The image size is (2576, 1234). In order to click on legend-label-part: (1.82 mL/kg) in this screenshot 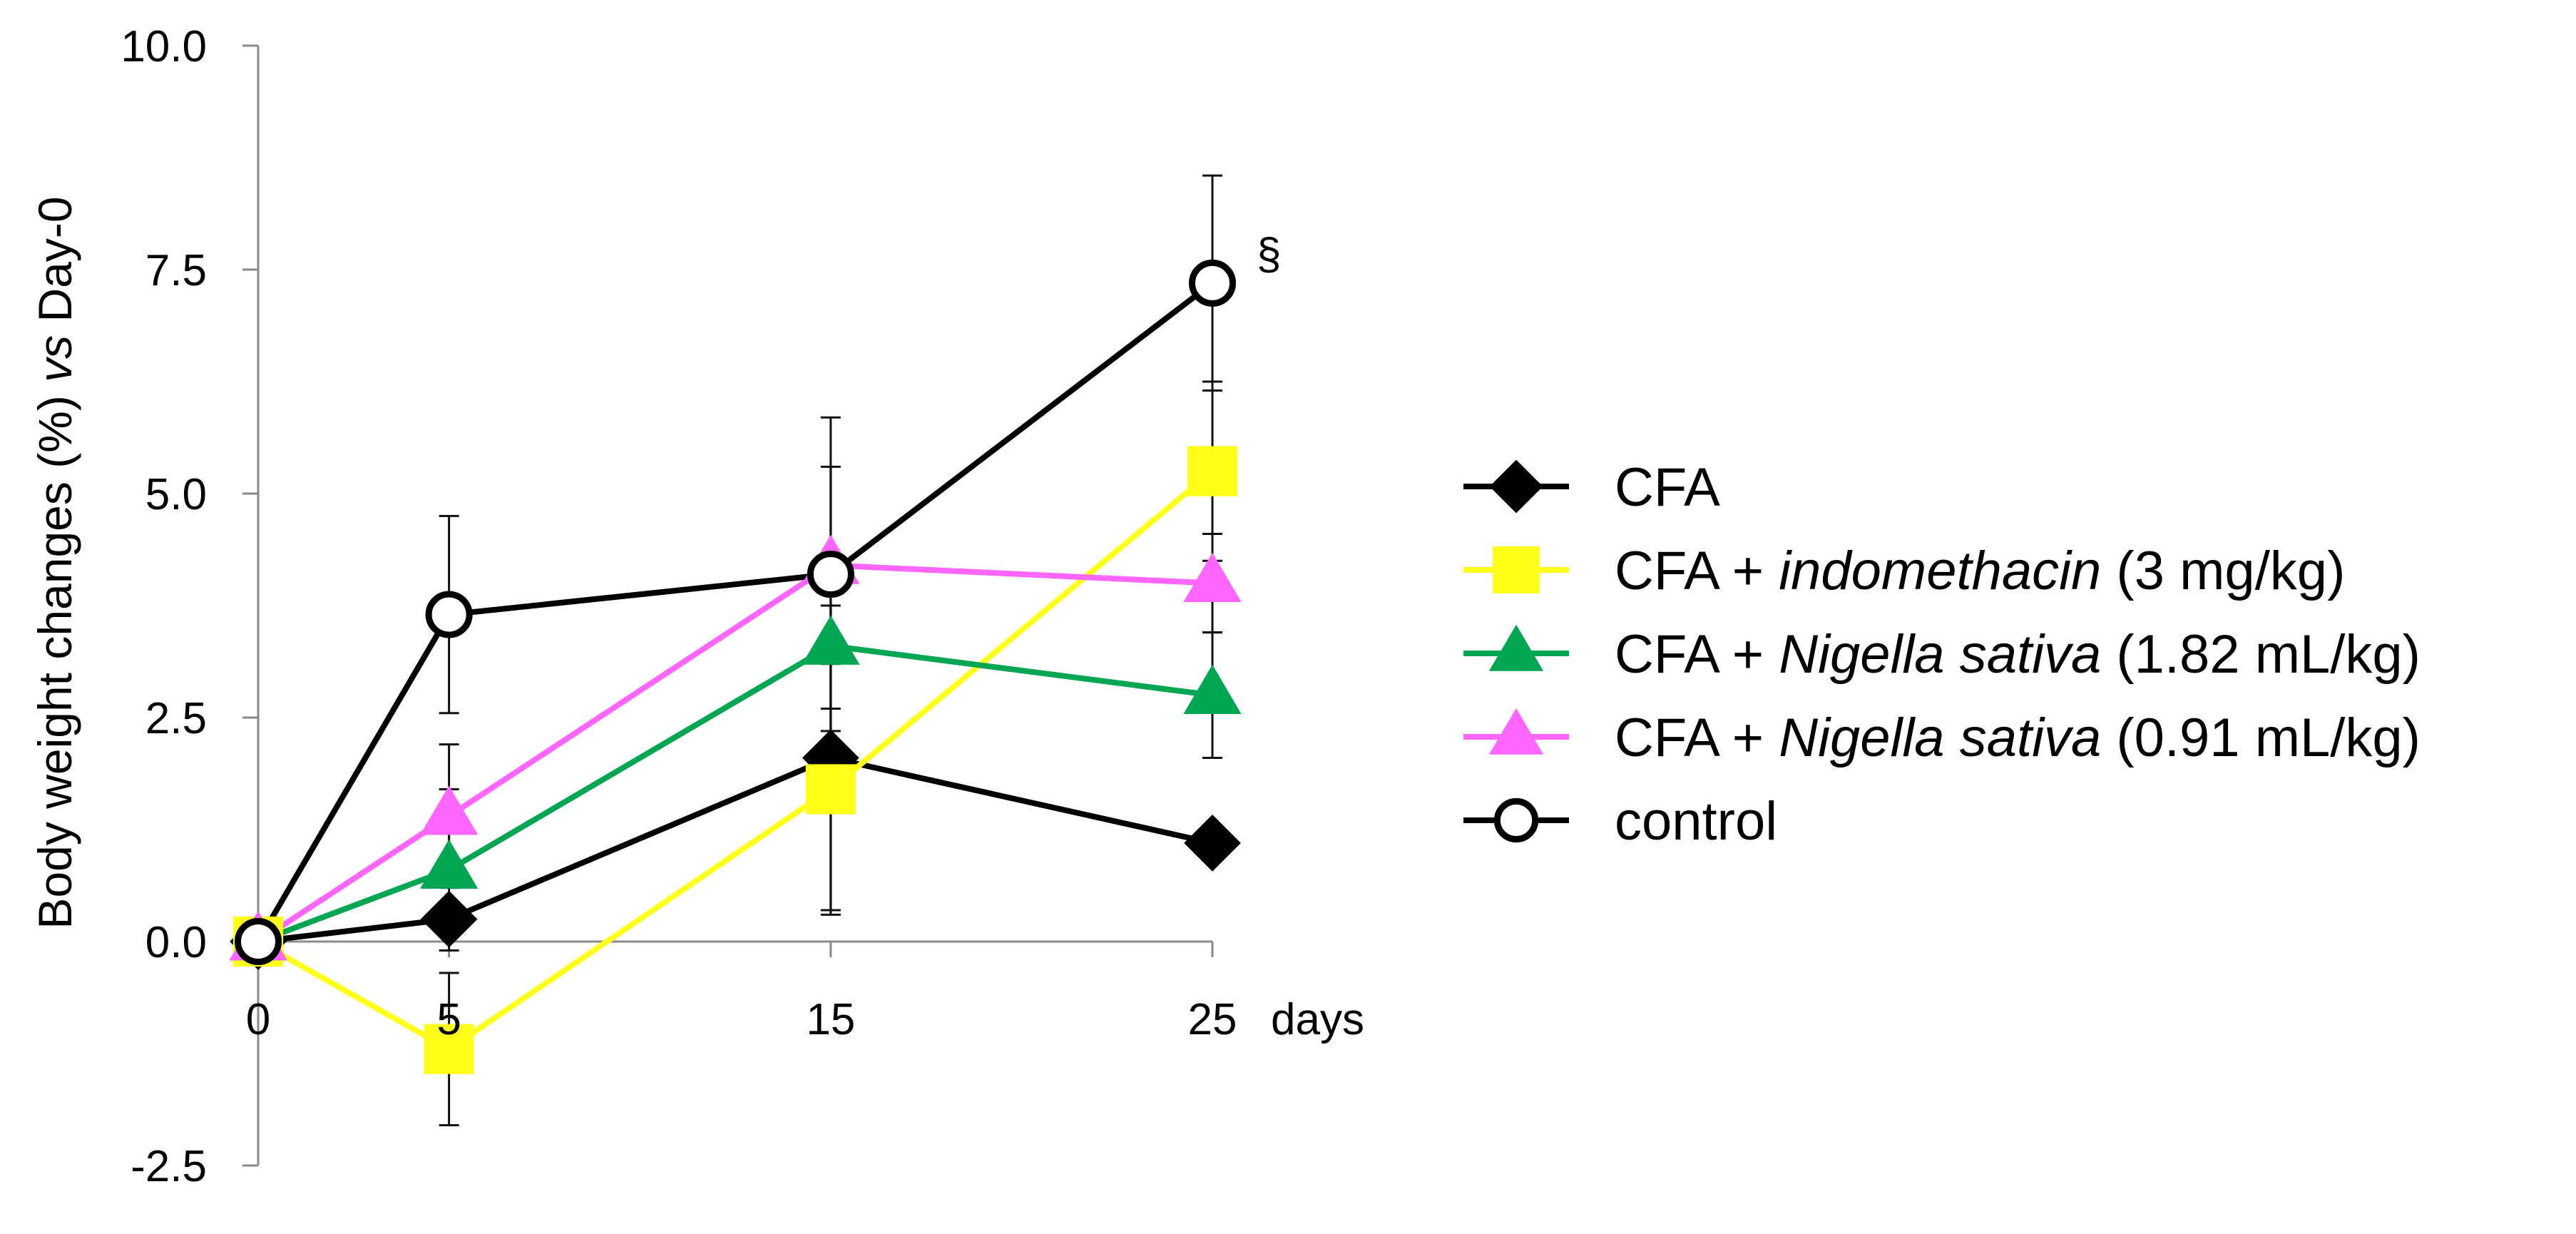, I will do `click(2261, 655)`.